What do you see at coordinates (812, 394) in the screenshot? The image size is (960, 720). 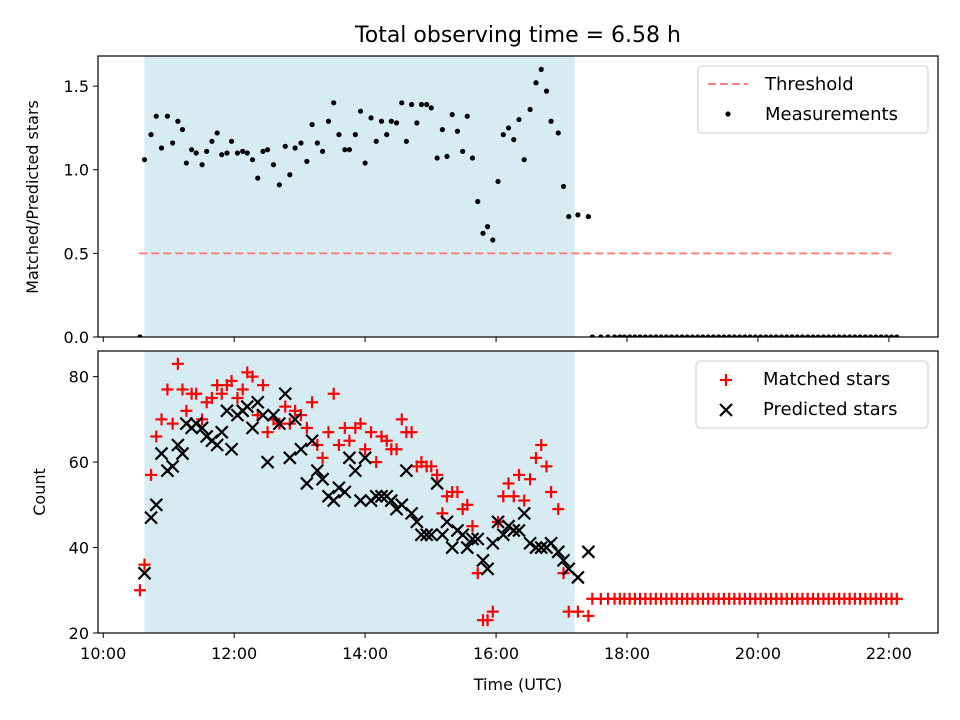 I see `bottom-legend: Matched stars Predicted stars` at bounding box center [812, 394].